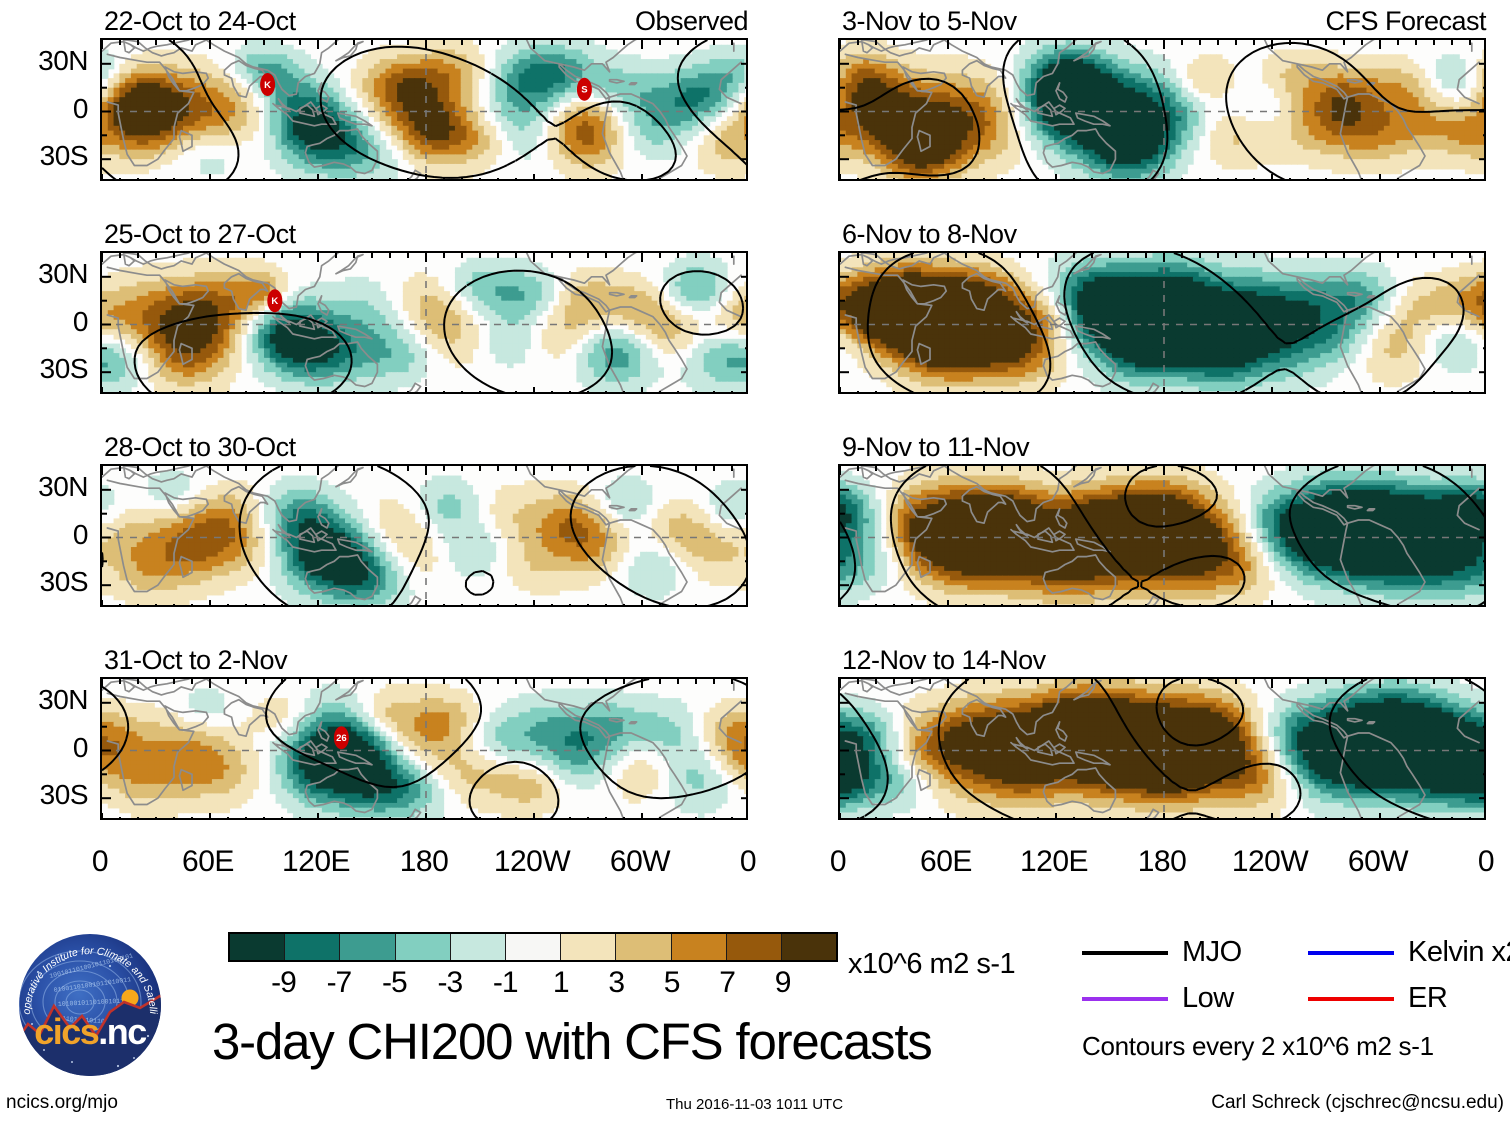  Describe the element at coordinates (1296, 978) in the screenshot. I see `contour-legend: MJO Kelvin x2 Low ER` at that location.